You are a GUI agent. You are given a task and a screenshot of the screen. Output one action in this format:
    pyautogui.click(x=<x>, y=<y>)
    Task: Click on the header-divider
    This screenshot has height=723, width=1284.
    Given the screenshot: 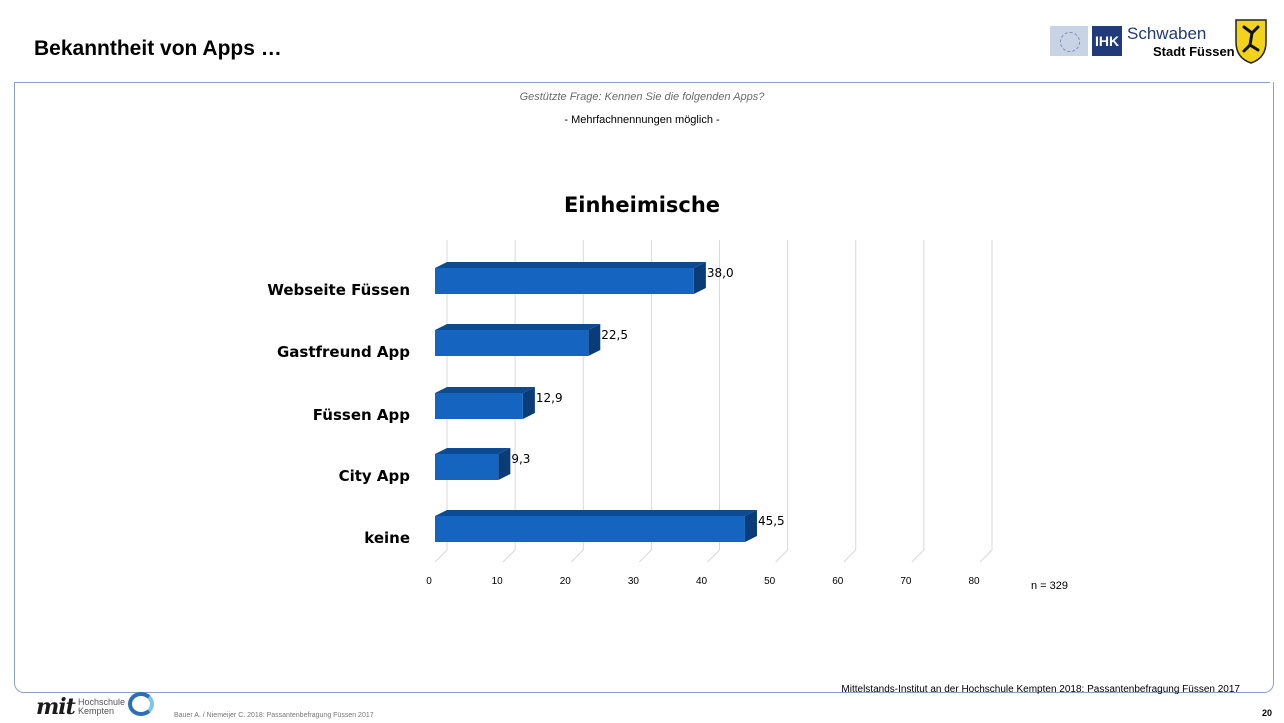 What is the action you would take?
    pyautogui.click(x=642, y=82)
    